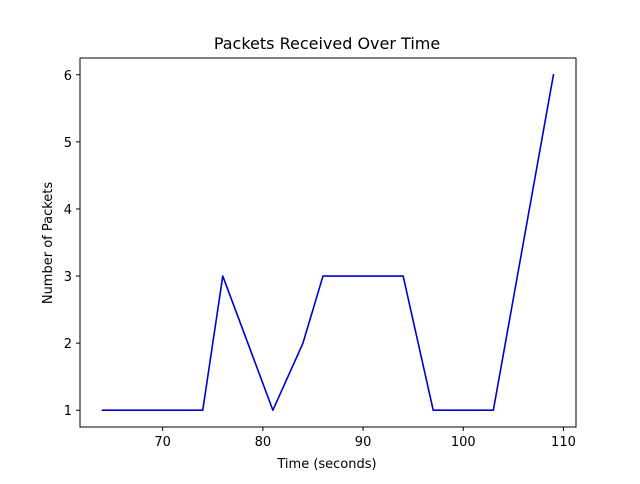 This screenshot has width=640, height=484. Describe the element at coordinates (326, 464) in the screenshot. I see `x-axis-label: Time (seconds)` at that location.